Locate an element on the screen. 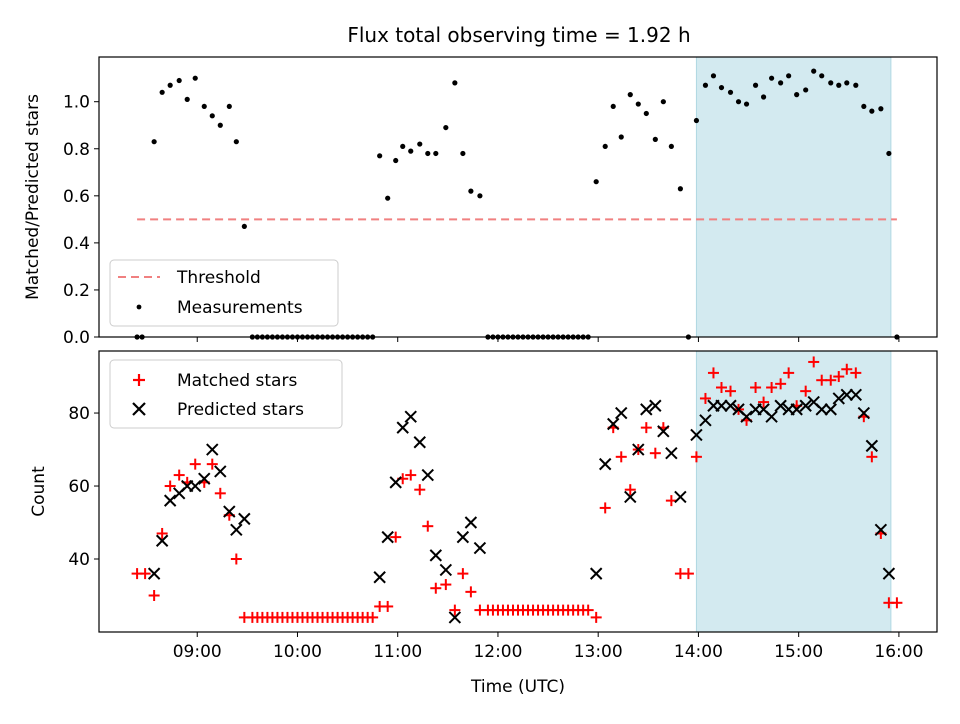  ratio-legend-box is located at coordinates (224, 293).